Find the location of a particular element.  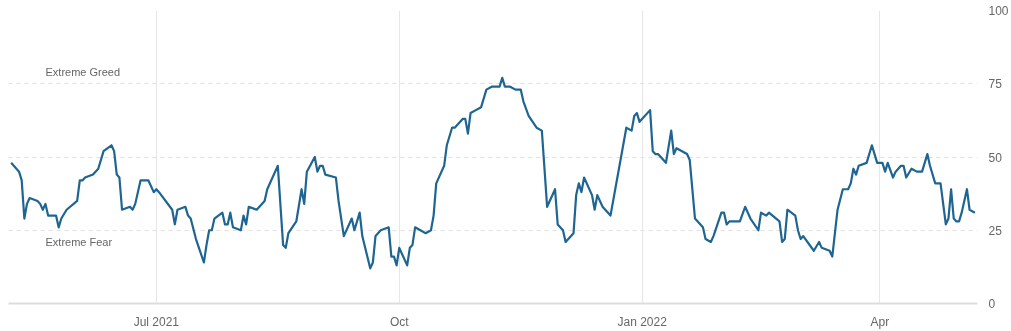

y-tick-label: 50 is located at coordinates (995, 157).